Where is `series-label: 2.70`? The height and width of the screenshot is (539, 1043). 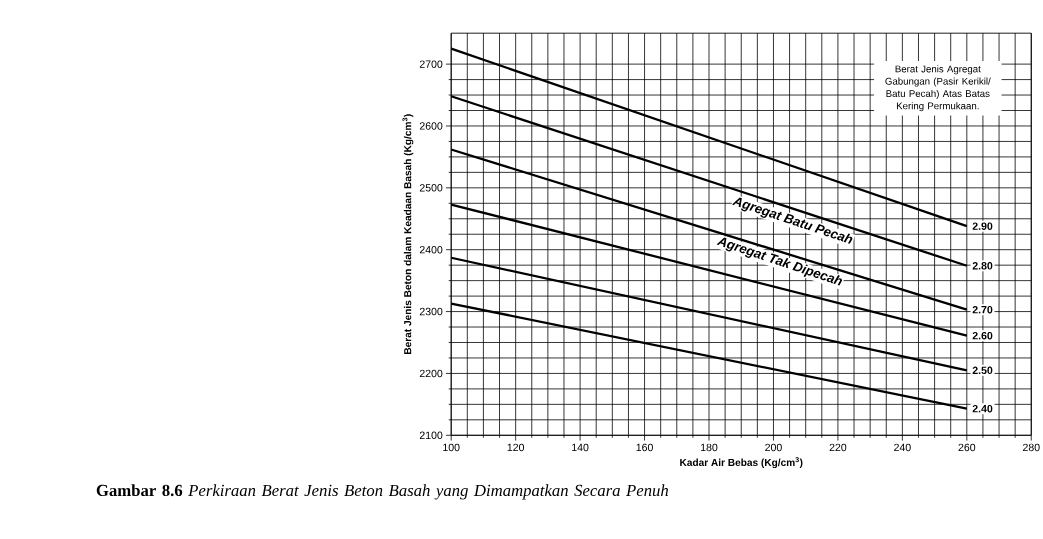 series-label: 2.70 is located at coordinates (982, 309).